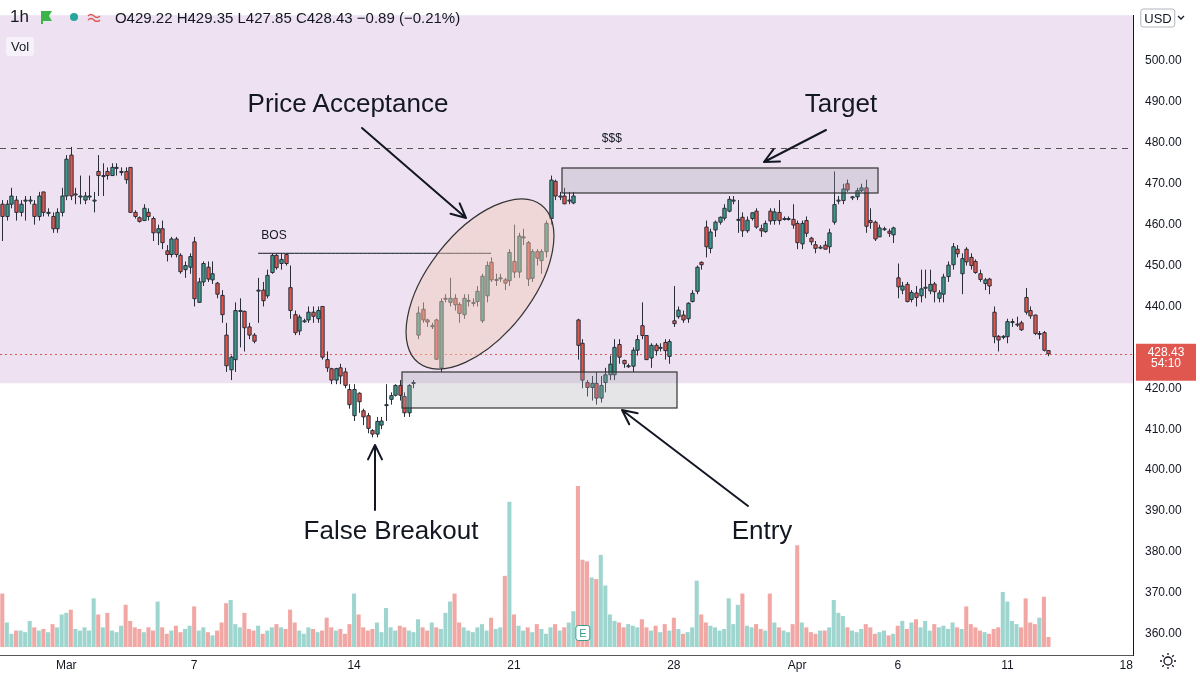  Describe the element at coordinates (1164, 428) in the screenshot. I see `y-tick-label: 410.00` at that location.